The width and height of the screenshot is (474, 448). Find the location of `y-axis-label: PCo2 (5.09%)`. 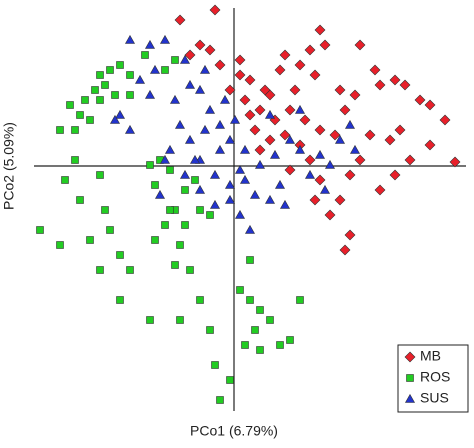

y-axis-label: PCo2 (5.09%) is located at coordinates (9, 166).